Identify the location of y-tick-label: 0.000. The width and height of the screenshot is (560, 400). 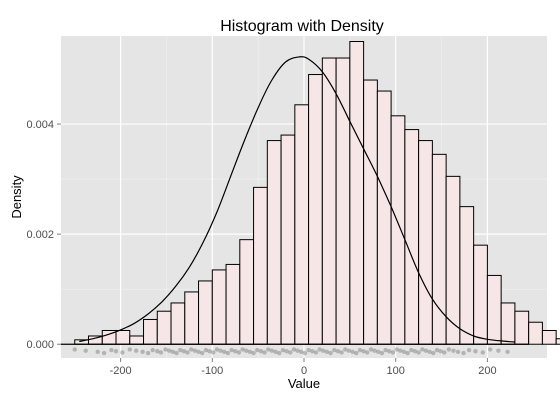
(40, 345).